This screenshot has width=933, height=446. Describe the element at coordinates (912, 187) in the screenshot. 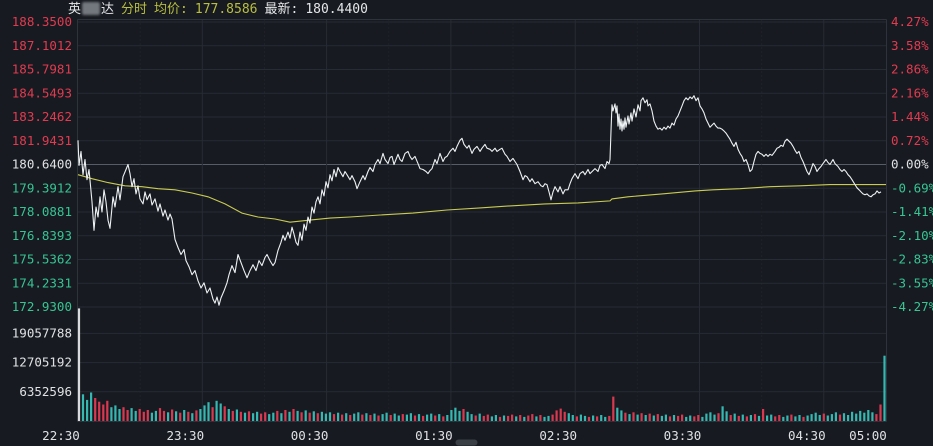

I see `percent-axis-label: -0.69%` at that location.